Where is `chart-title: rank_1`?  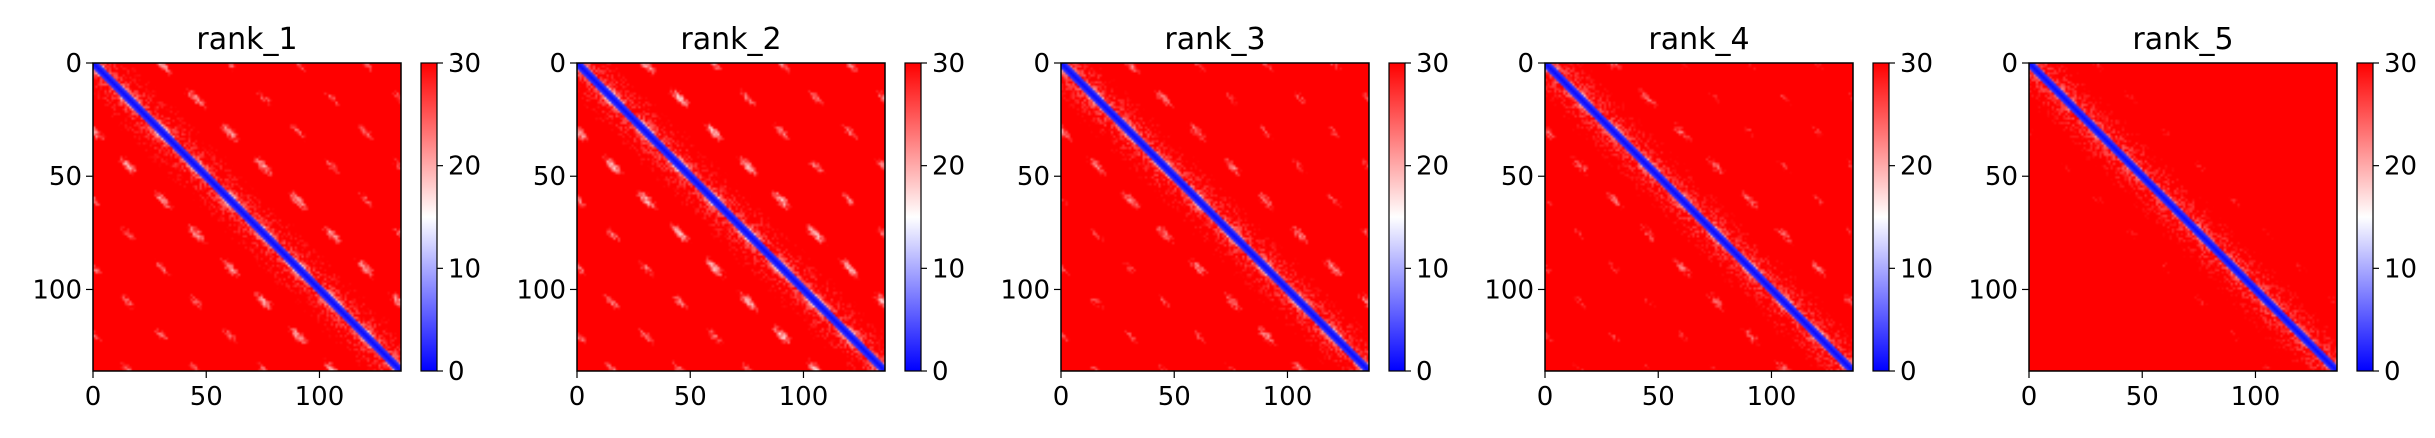 chart-title: rank_1 is located at coordinates (246, 39).